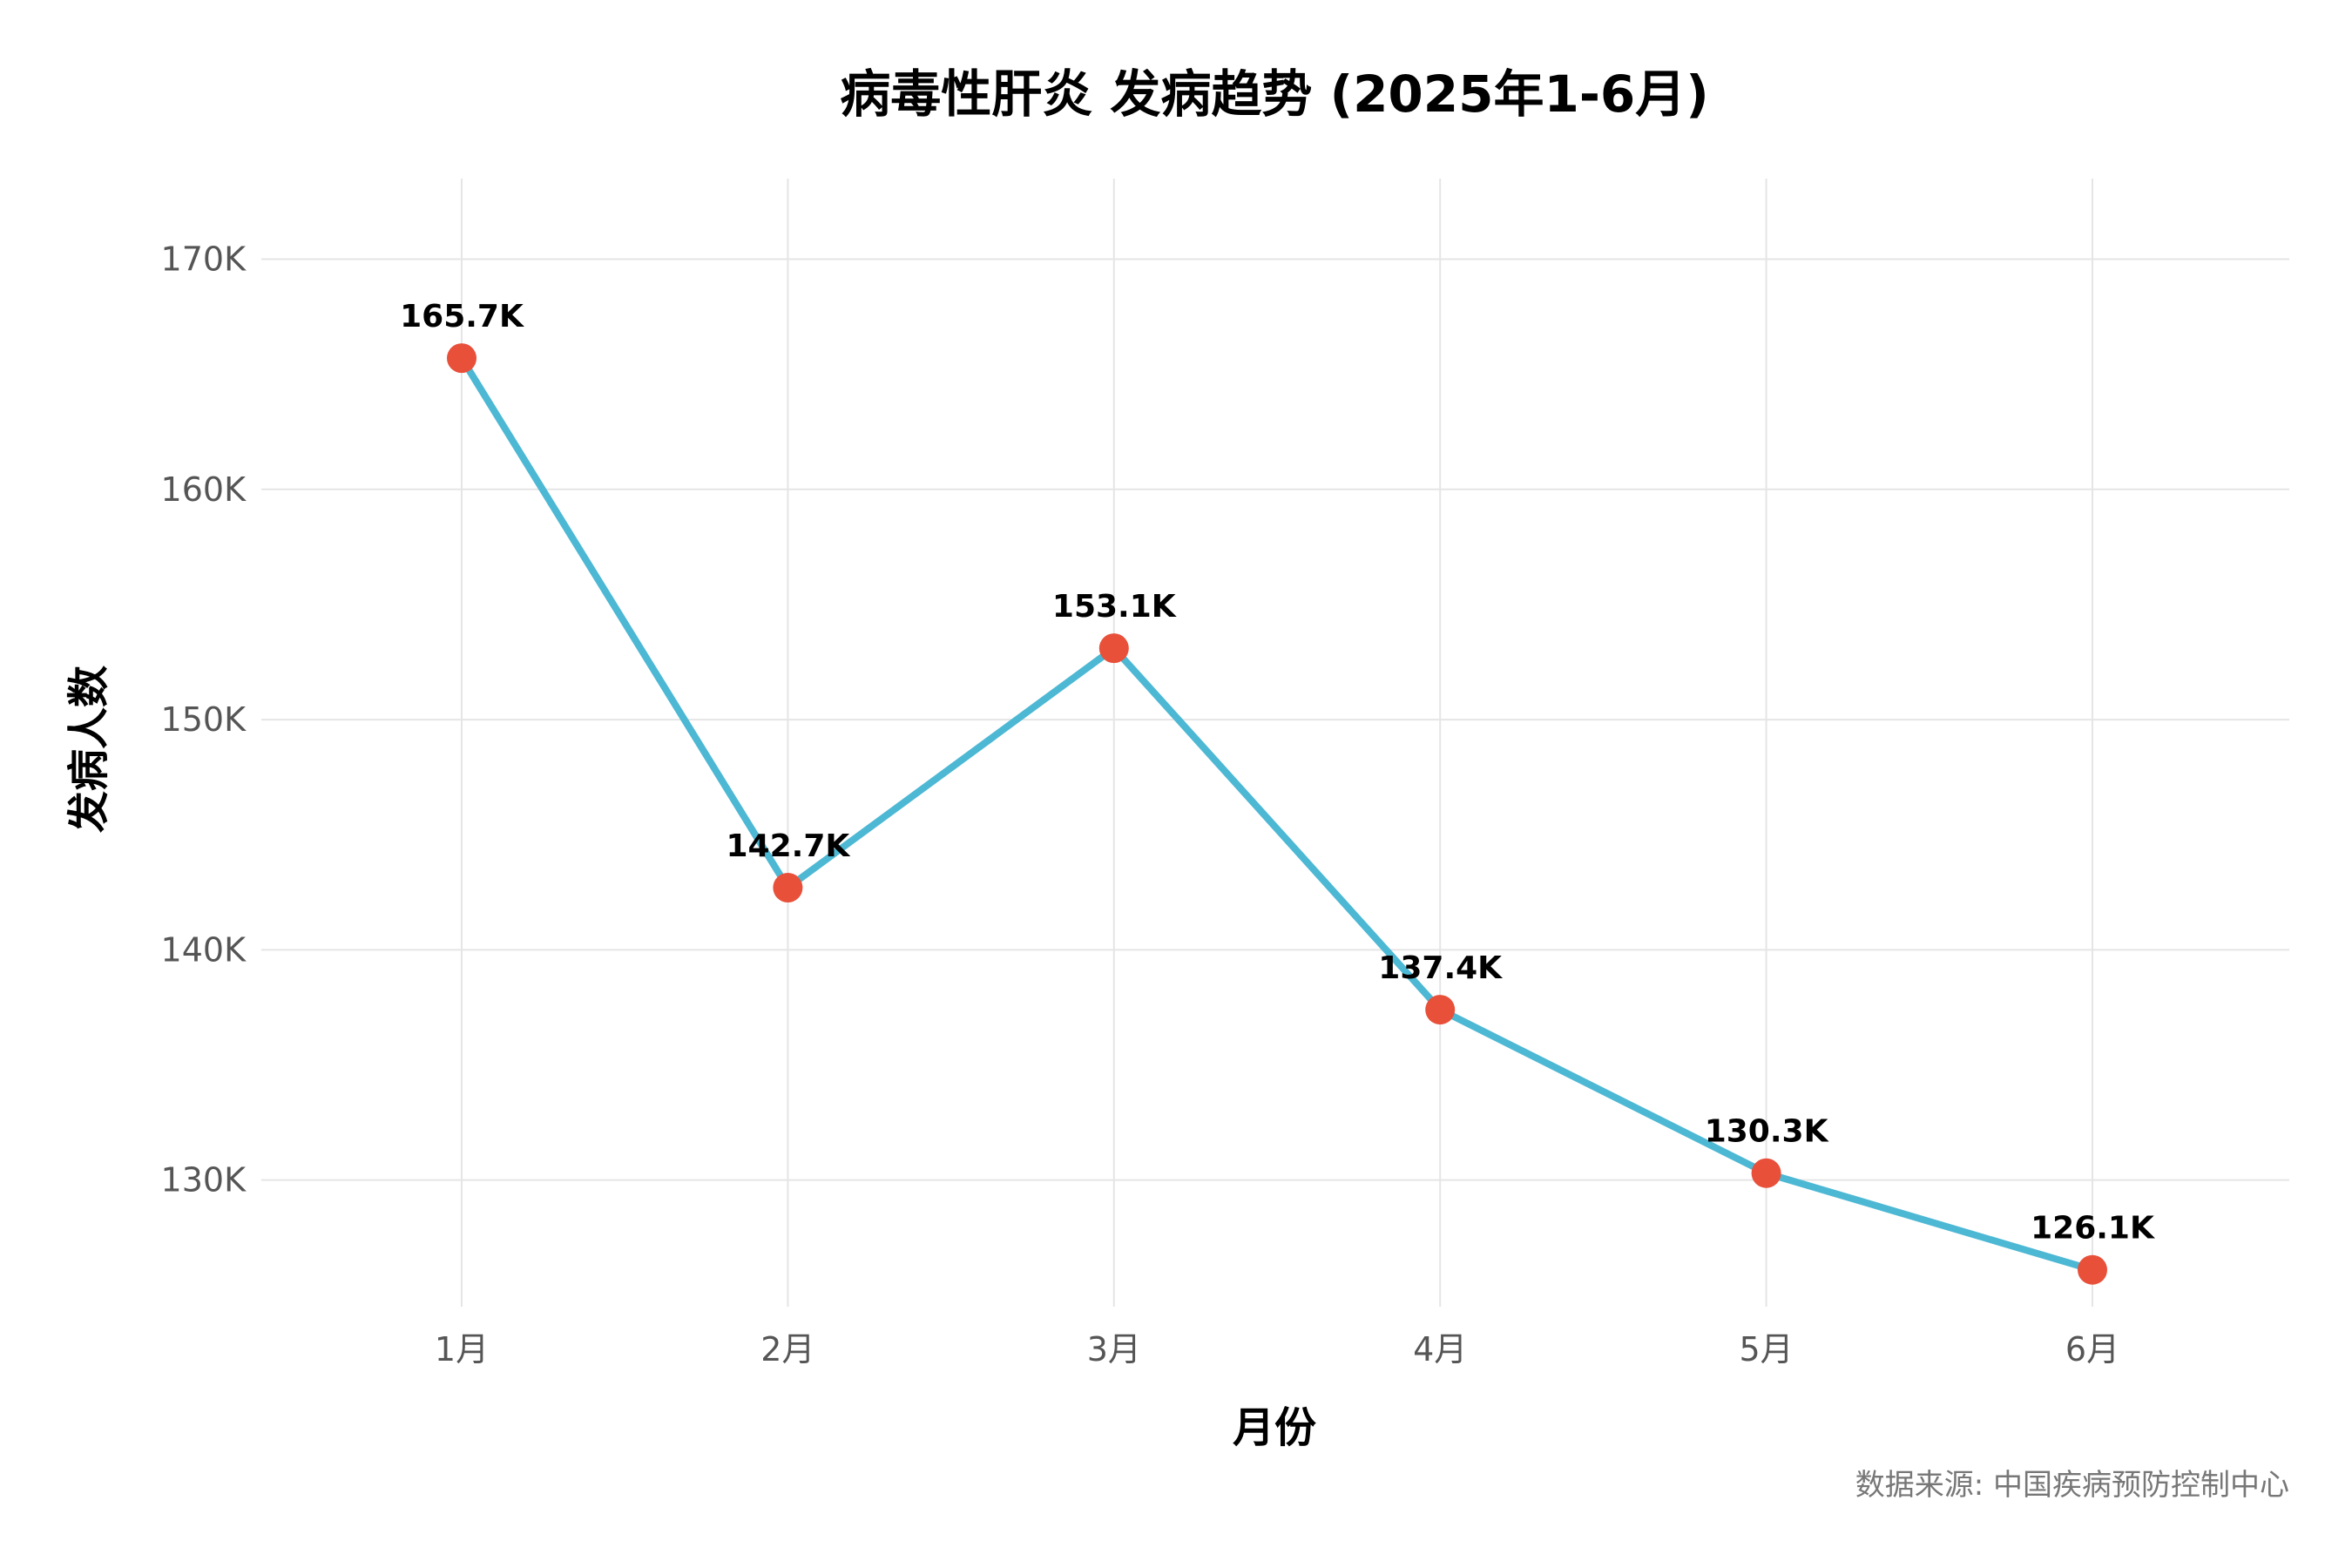 The width and height of the screenshot is (2352, 1568). I want to click on y-tick-label: 130K, so click(204, 1181).